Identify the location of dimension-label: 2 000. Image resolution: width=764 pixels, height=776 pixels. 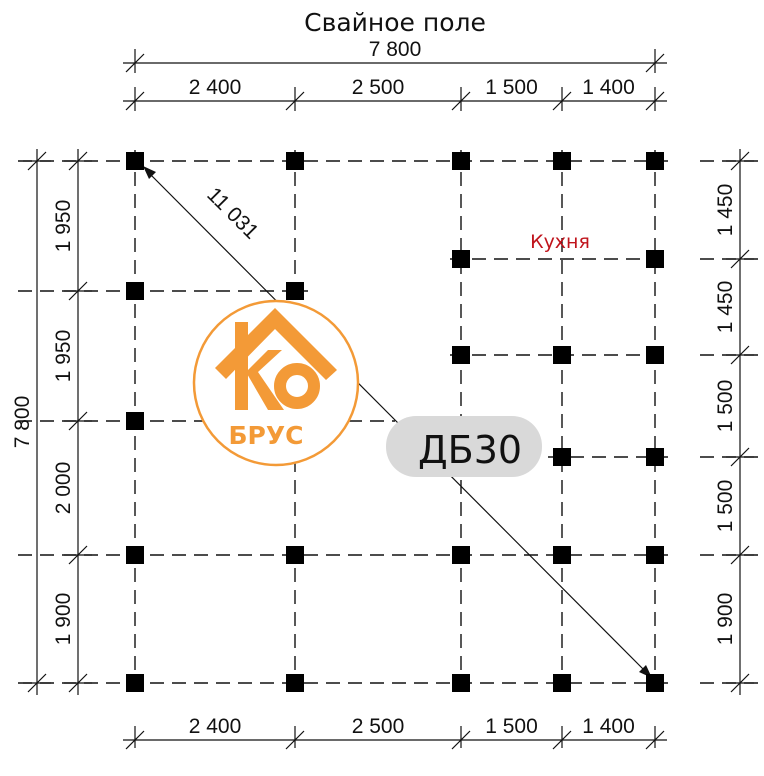
(63, 488).